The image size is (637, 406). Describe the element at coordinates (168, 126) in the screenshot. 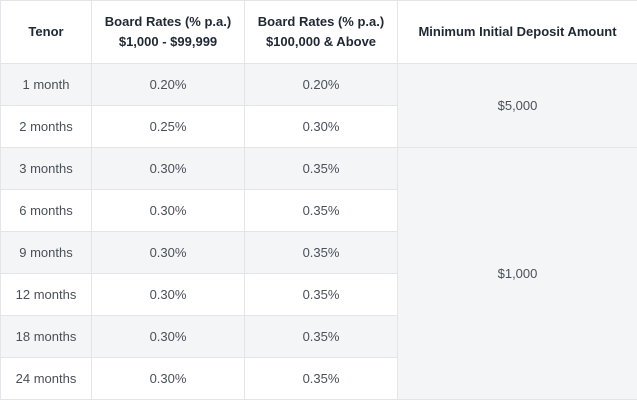

I see `rate-small-cell: 0.25%` at that location.